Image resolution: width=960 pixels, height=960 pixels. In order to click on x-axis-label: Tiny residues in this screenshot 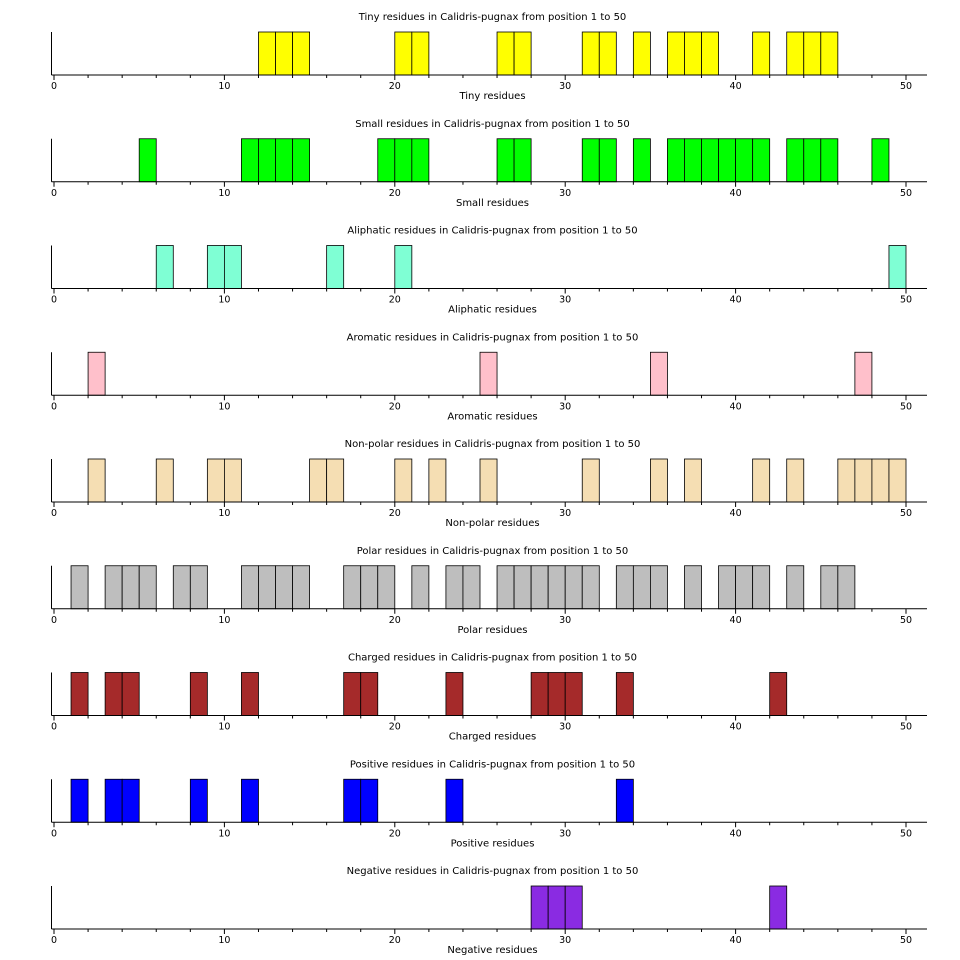, I will do `click(491, 96)`.